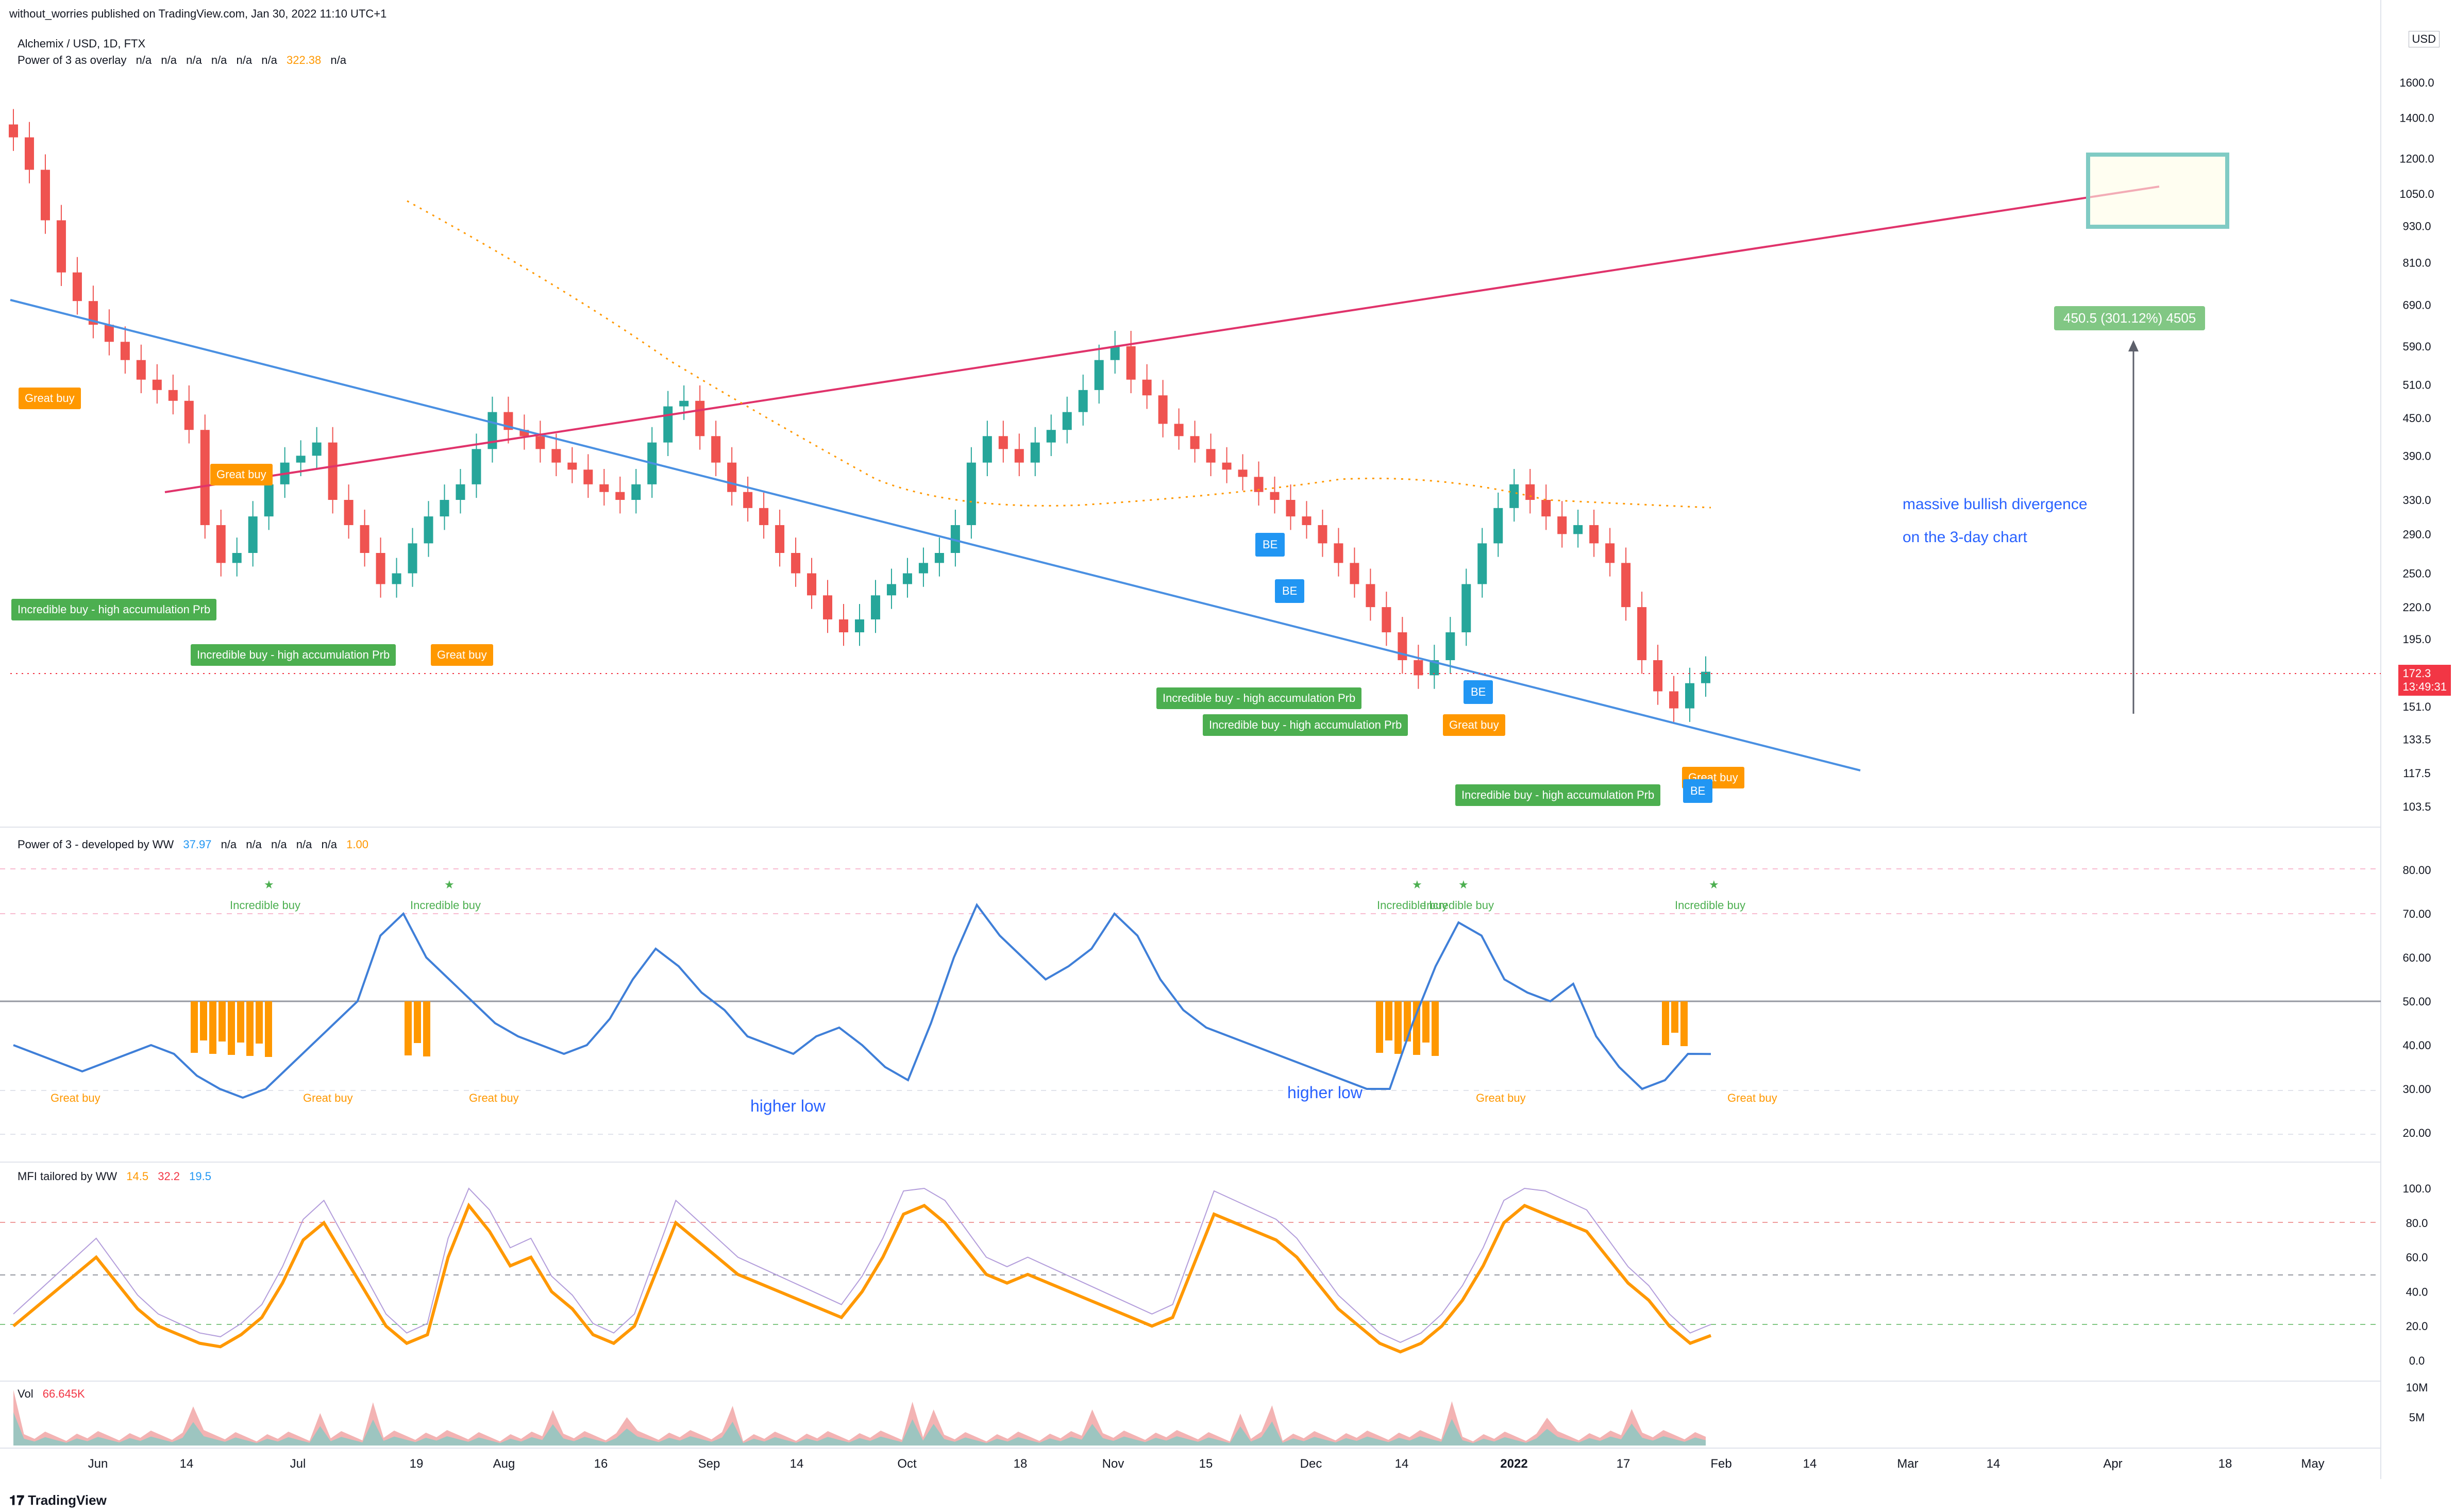  What do you see at coordinates (2130, 318) in the screenshot?
I see `measure-label: 450.5 (301.12%) 4505` at bounding box center [2130, 318].